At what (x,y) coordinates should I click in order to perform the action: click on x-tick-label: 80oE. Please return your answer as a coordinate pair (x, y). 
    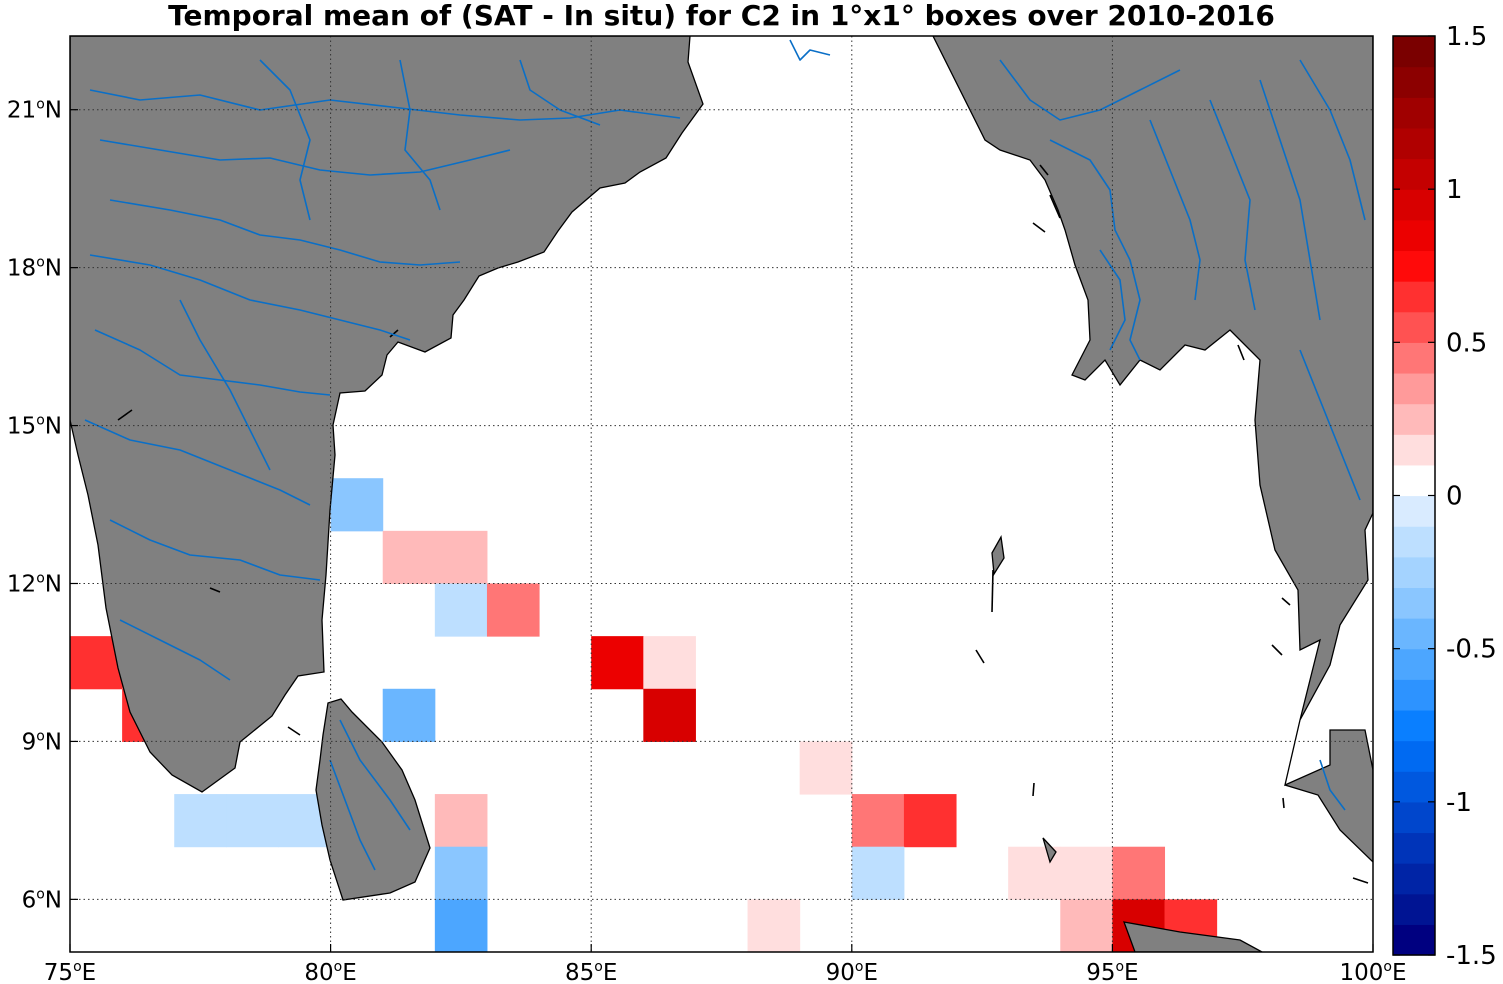
    Looking at the image, I should click on (330, 971).